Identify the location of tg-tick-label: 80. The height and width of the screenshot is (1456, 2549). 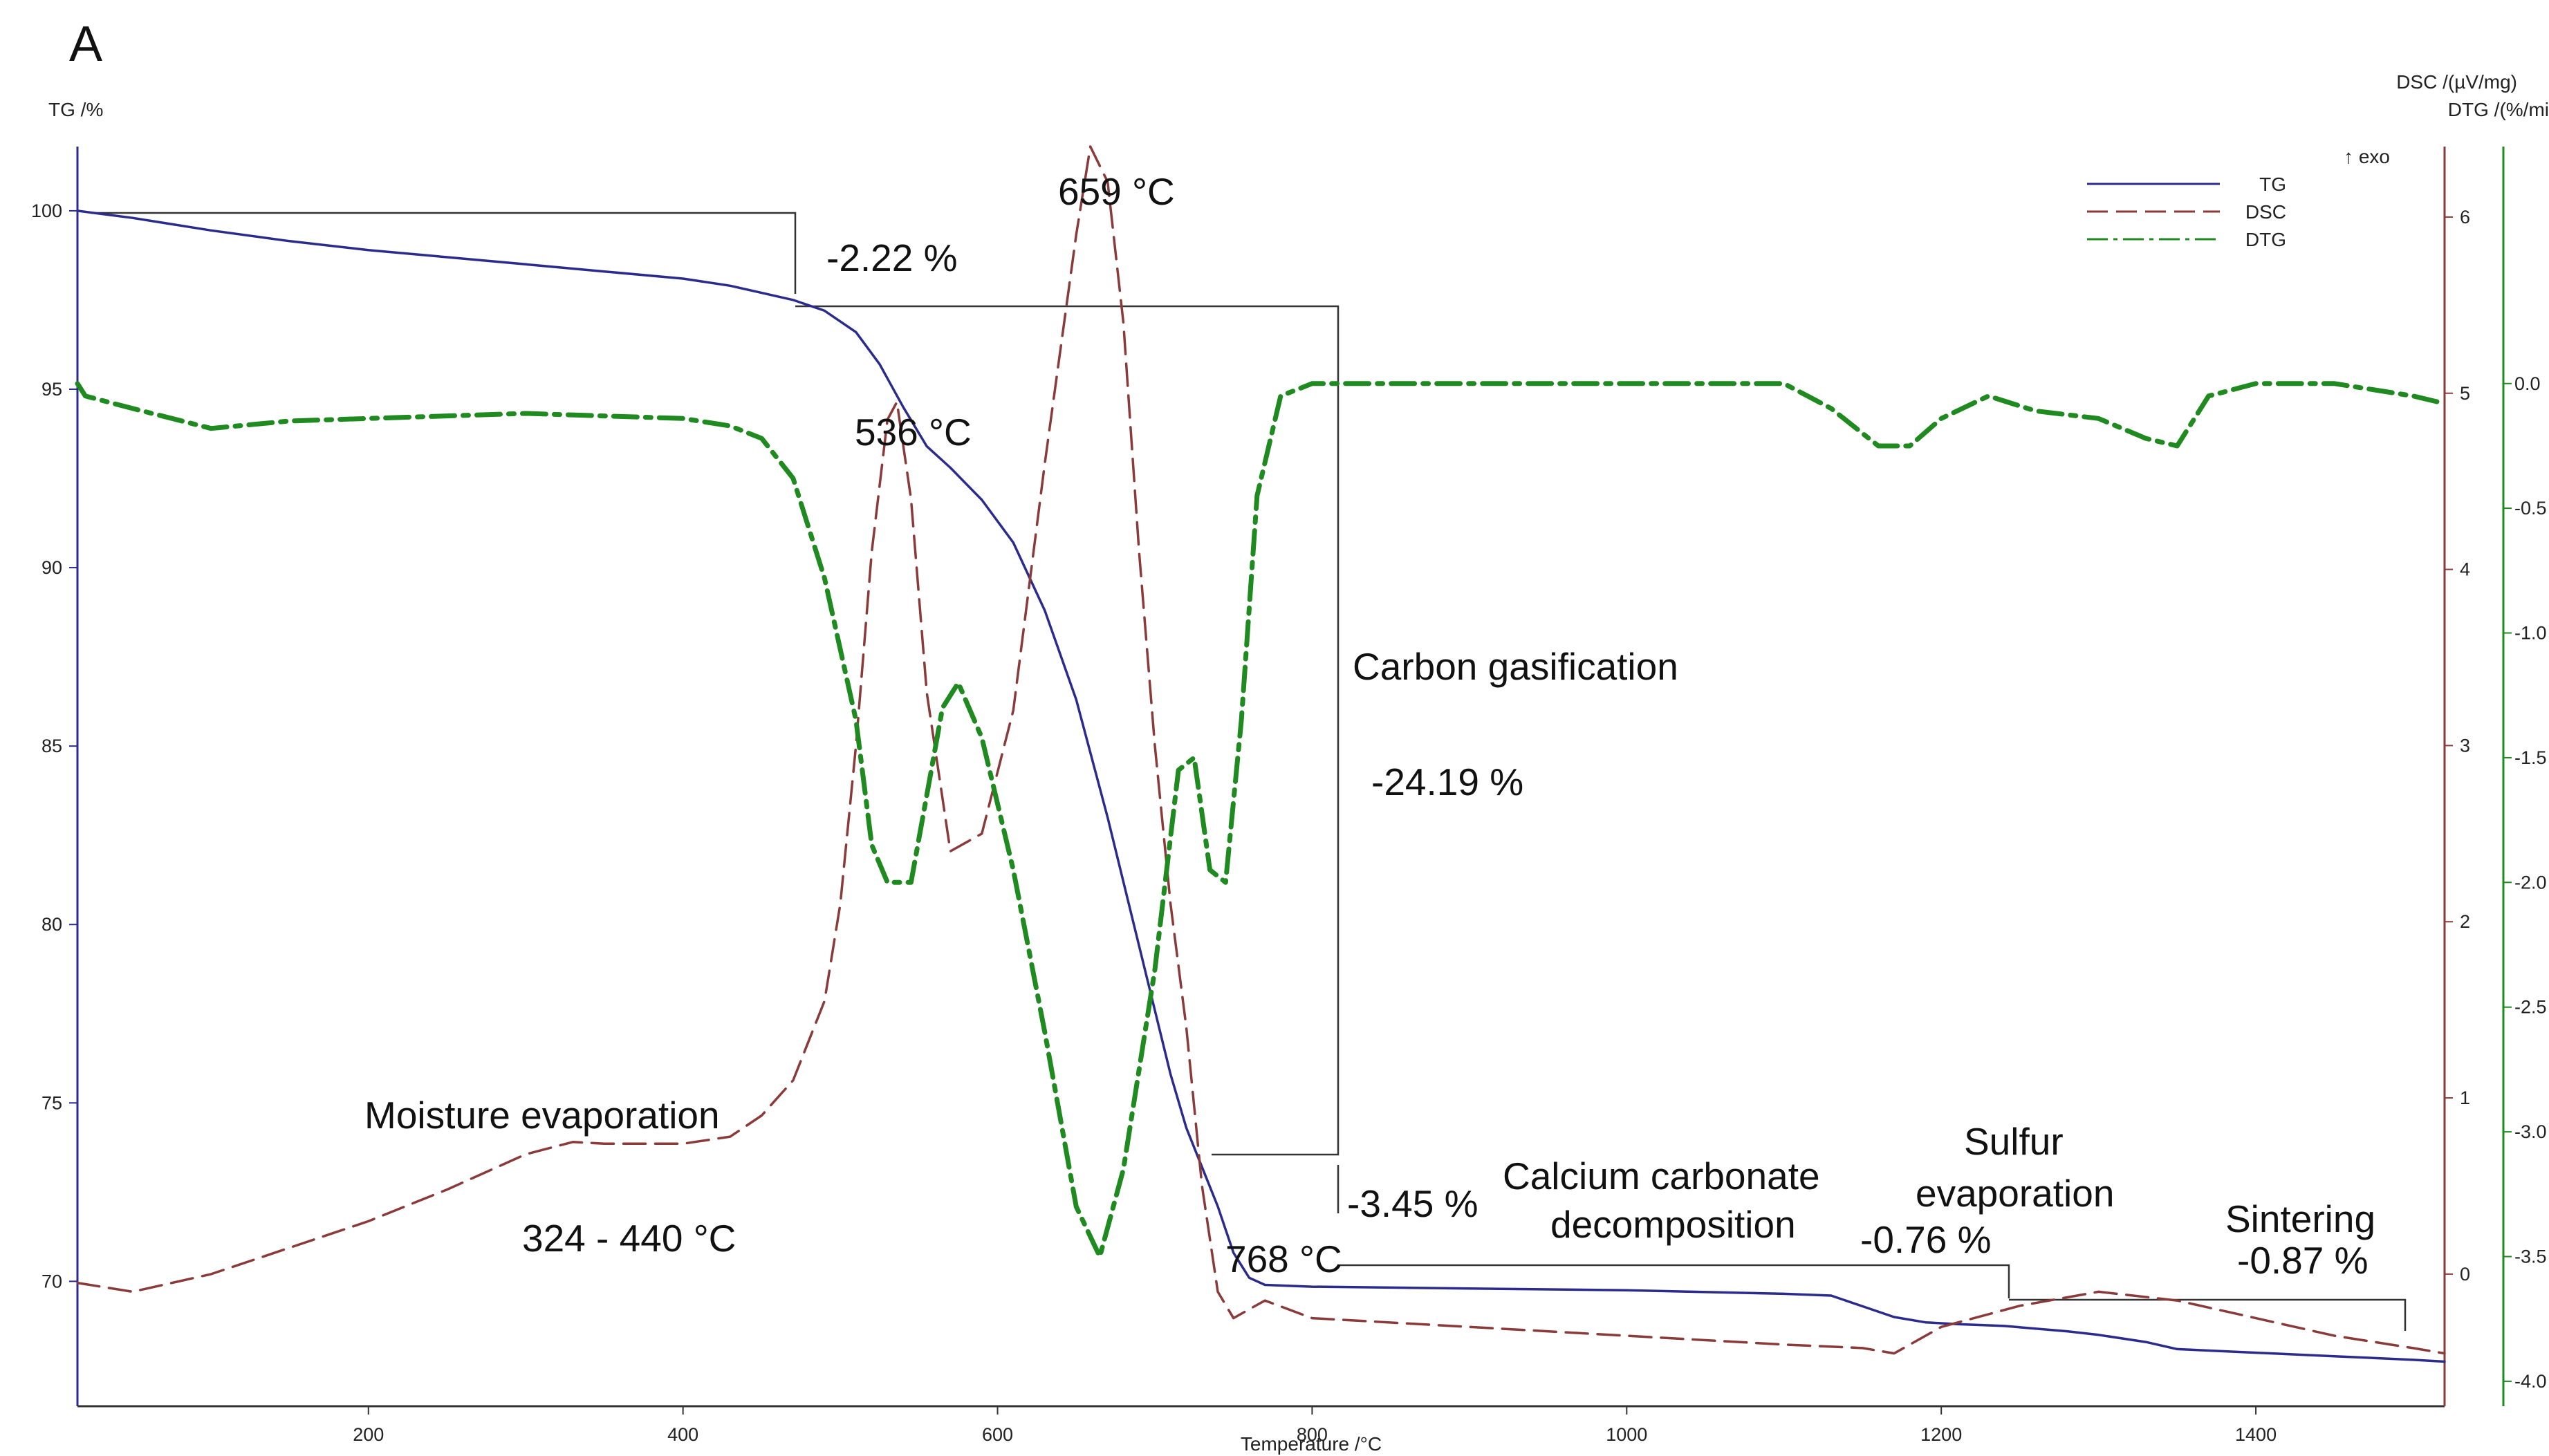
(51, 924).